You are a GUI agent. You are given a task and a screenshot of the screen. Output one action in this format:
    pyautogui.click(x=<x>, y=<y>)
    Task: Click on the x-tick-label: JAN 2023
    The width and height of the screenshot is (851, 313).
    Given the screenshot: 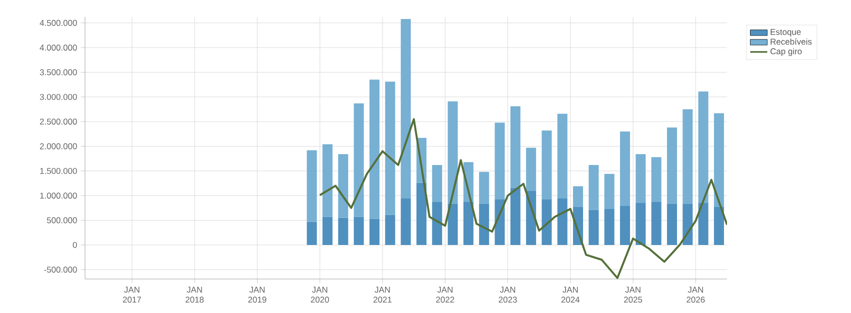 What is the action you would take?
    pyautogui.click(x=507, y=294)
    